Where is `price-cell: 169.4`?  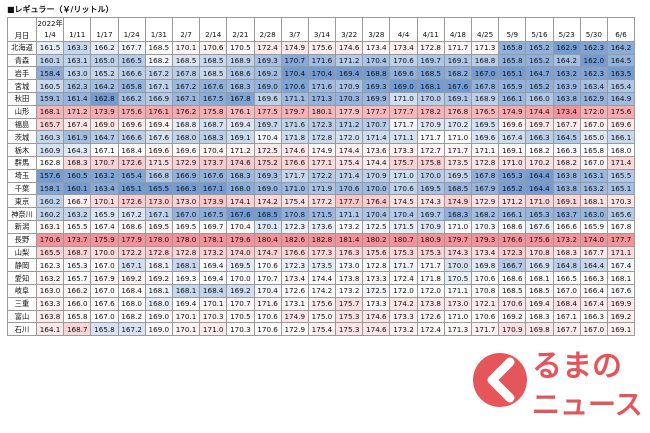 price-cell: 169.4 is located at coordinates (539, 303).